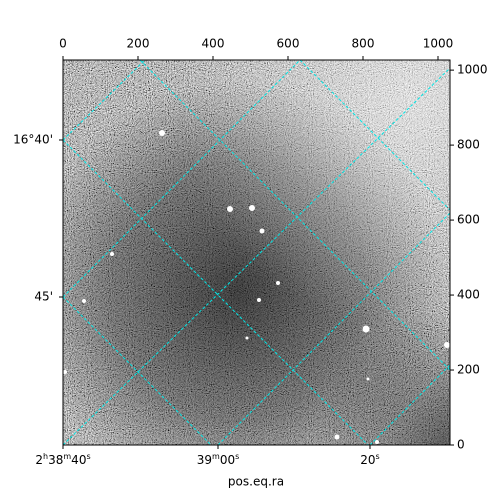 The height and width of the screenshot is (504, 500). Describe the element at coordinates (468, 295) in the screenshot. I see `y-tick-label: 400` at that location.